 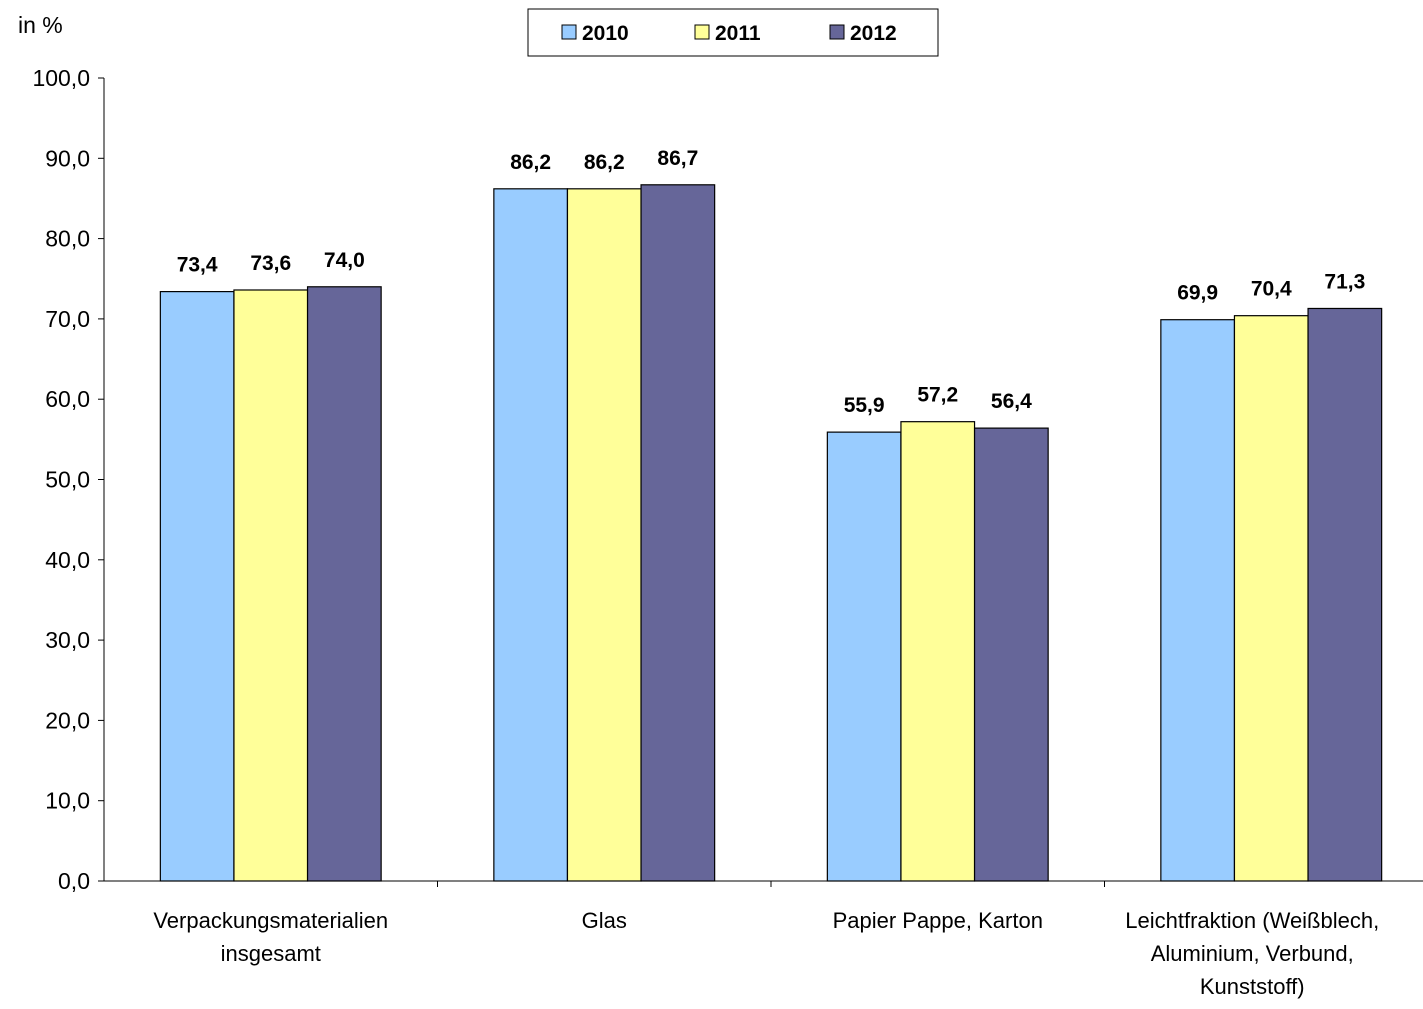 I want to click on legend-label-2011: 2011, so click(x=738, y=33).